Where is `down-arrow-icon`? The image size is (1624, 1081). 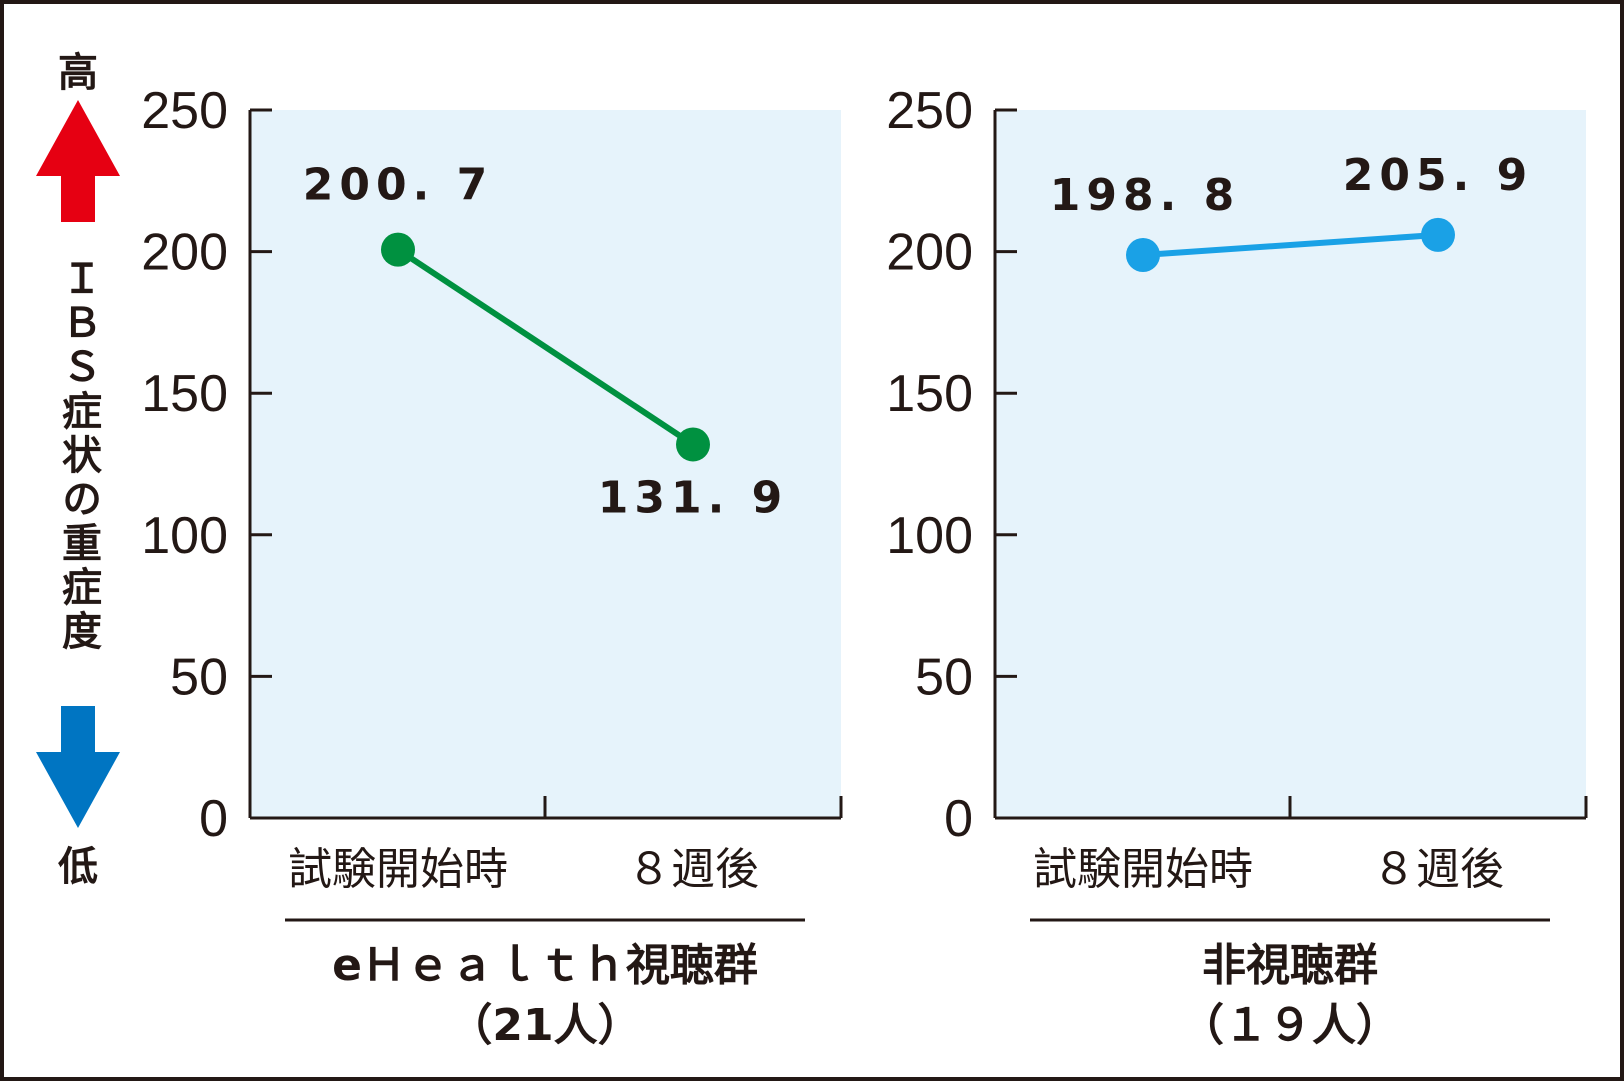 down-arrow-icon is located at coordinates (78, 767).